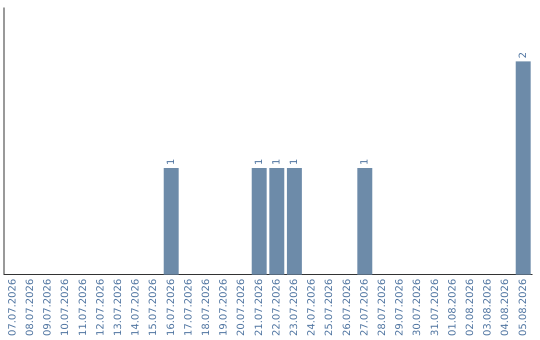  What do you see at coordinates (12, 307) in the screenshot?
I see `x-tick-label: 07.07.2026` at bounding box center [12, 307].